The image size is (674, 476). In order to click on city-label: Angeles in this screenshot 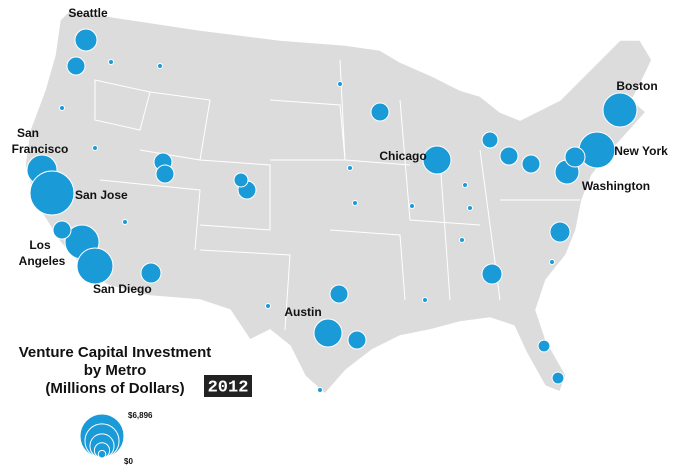, I will do `click(42, 261)`.